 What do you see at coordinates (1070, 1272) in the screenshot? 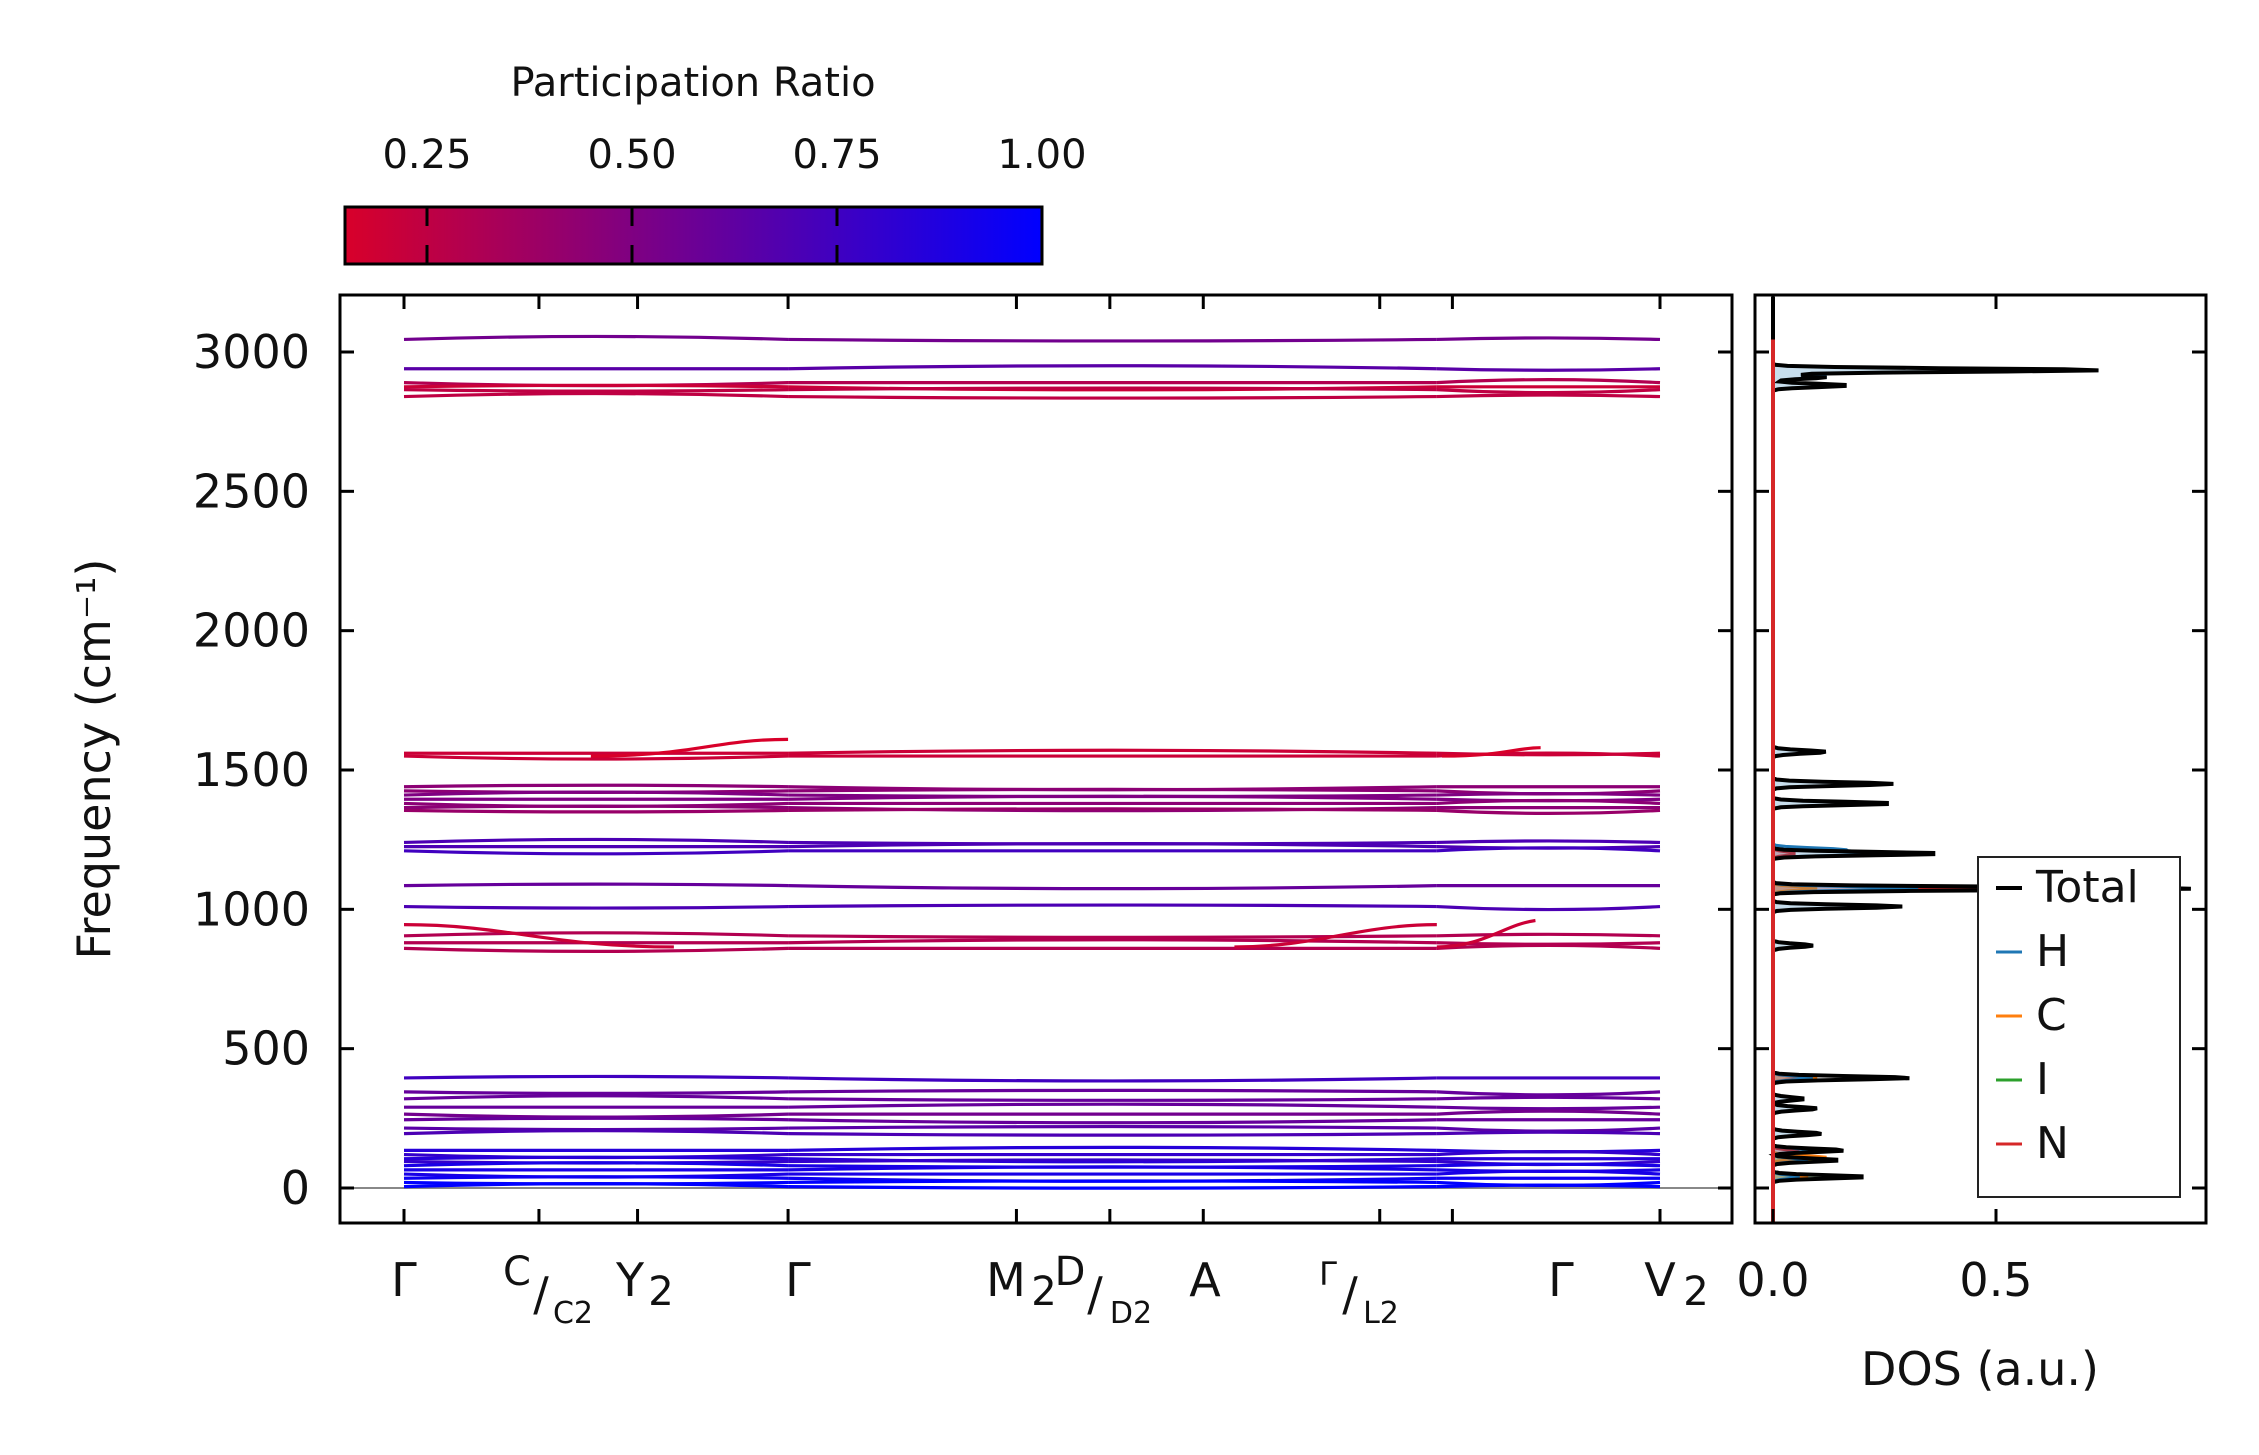
I see `path-label-d: D` at bounding box center [1070, 1272].